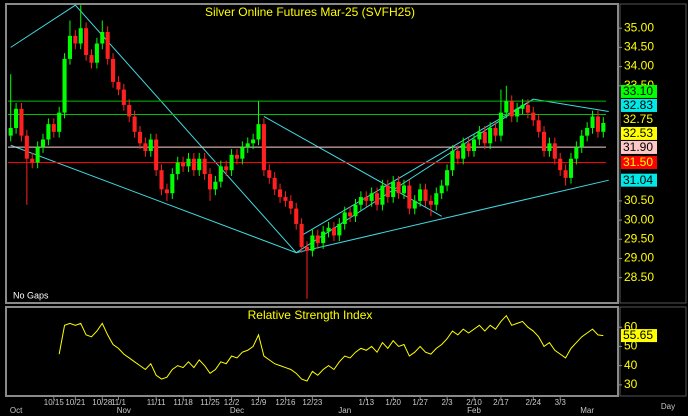  Describe the element at coordinates (54, 402) in the screenshot. I see `x-tick-label: 10/15` at that location.